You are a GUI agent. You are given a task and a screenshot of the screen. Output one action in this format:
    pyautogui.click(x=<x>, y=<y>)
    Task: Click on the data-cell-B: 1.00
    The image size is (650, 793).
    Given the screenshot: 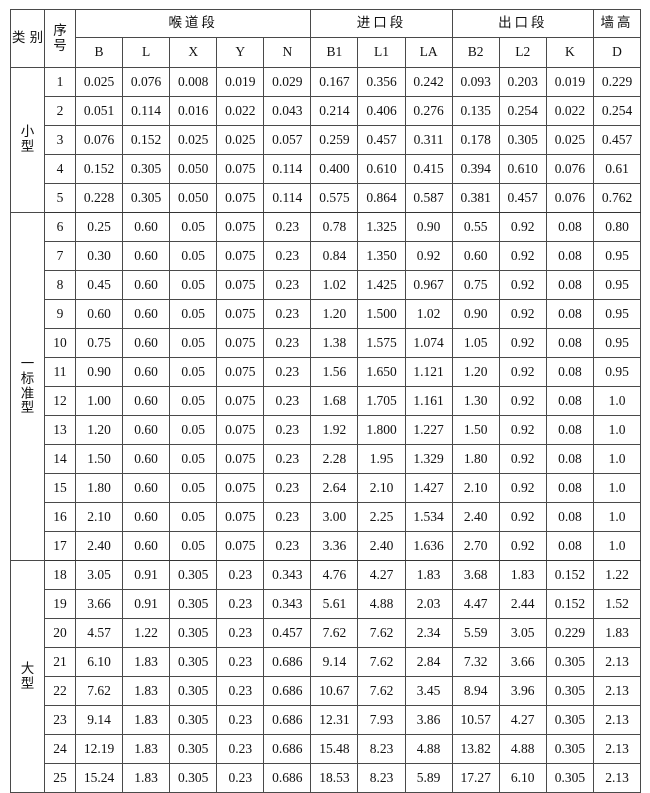 What is the action you would take?
    pyautogui.click(x=99, y=401)
    